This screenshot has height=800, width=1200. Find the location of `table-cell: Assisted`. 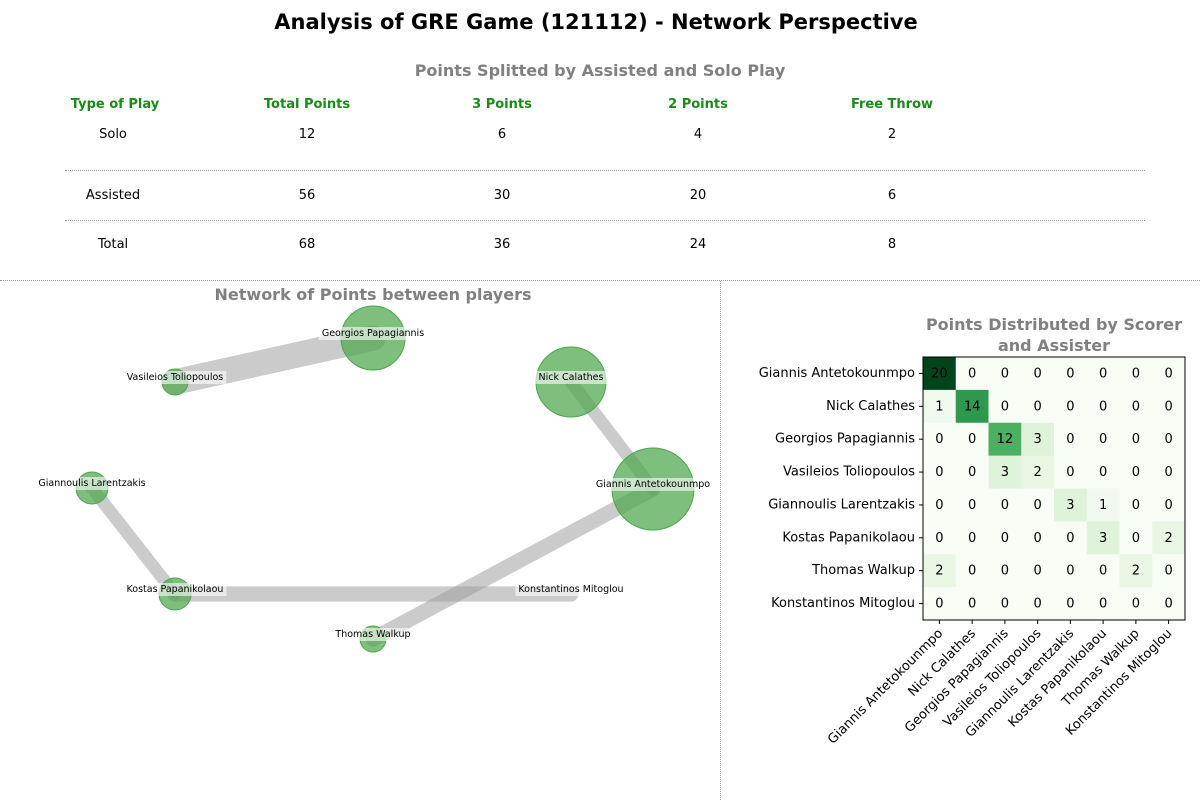

table-cell: Assisted is located at coordinates (113, 195).